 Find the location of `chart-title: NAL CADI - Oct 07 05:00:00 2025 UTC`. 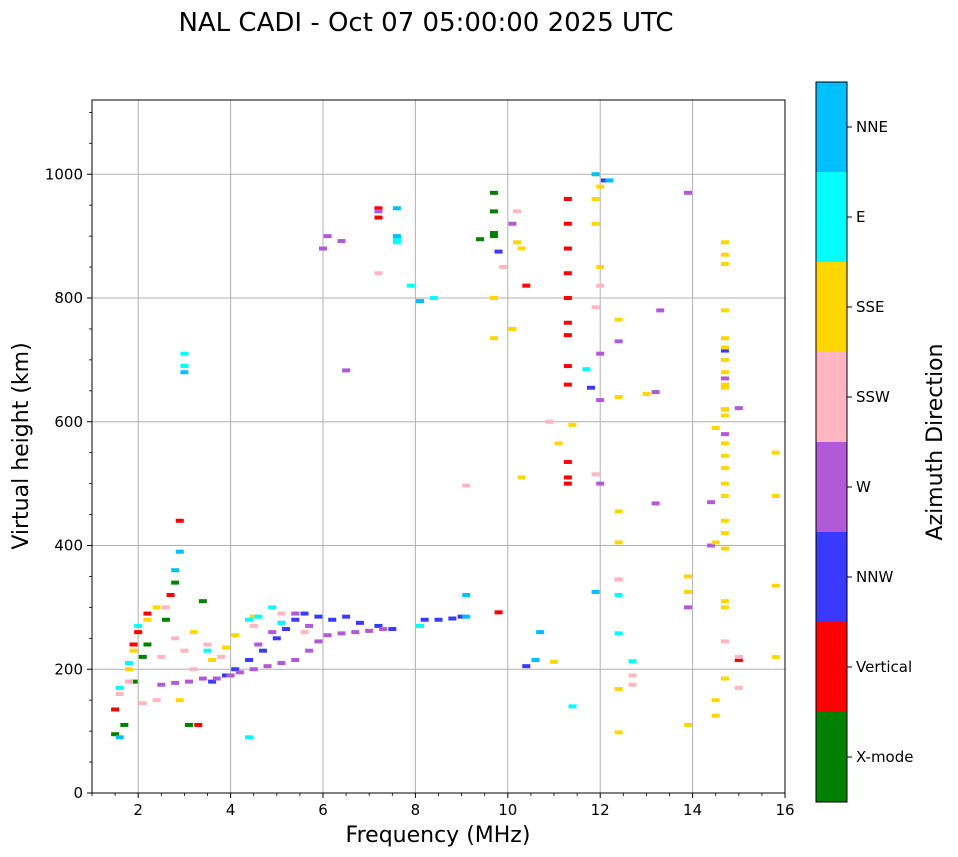

chart-title: NAL CADI - Oct 07 05:00:00 2025 UTC is located at coordinates (425, 23).